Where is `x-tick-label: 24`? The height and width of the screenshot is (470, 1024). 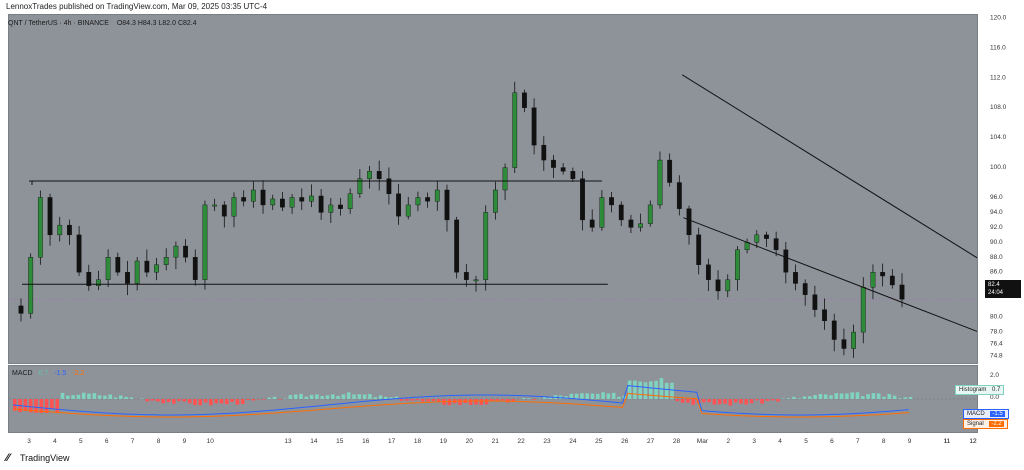 x-tick-label: 24 is located at coordinates (573, 441).